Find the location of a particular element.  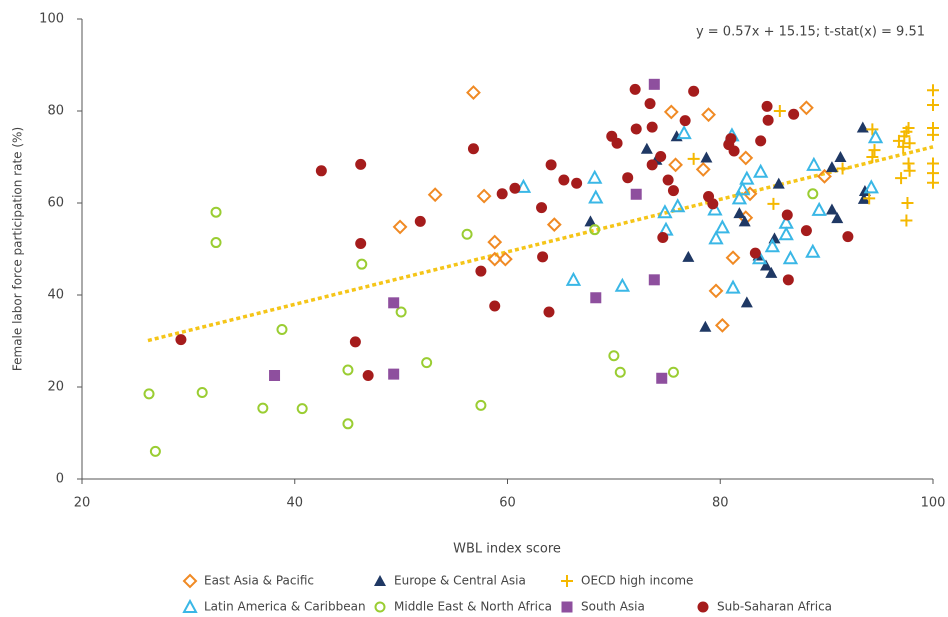

legend-label: East Asia & Pacific is located at coordinates (259, 581).